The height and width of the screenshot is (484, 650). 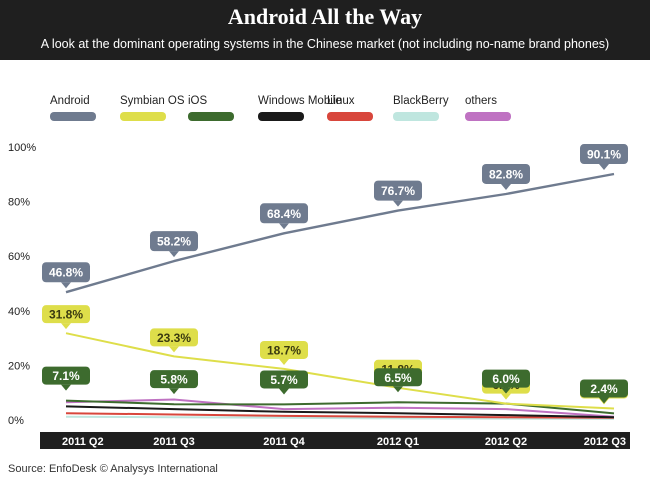 What do you see at coordinates (19, 312) in the screenshot?
I see `y-tick-label: 40%` at bounding box center [19, 312].